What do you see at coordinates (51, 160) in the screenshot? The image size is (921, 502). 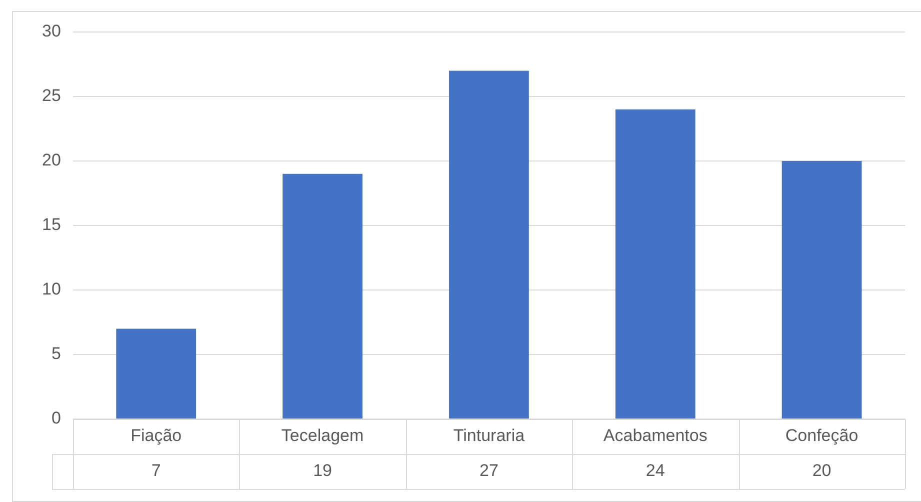 I see `y-tick-label: 20` at bounding box center [51, 160].